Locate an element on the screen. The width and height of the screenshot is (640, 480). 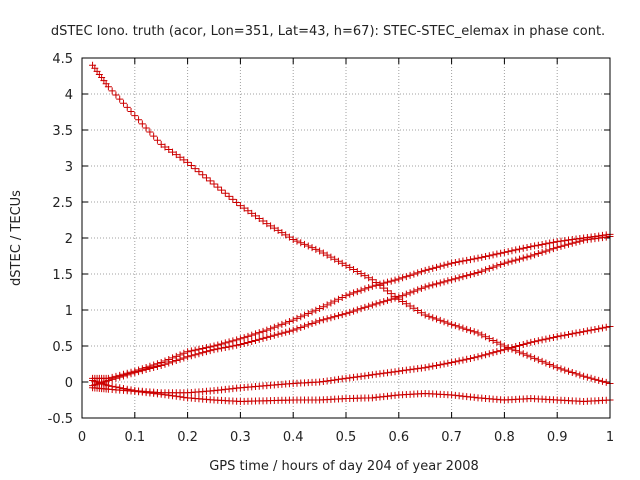
y-tick-label: 1 is located at coordinates (69, 311).